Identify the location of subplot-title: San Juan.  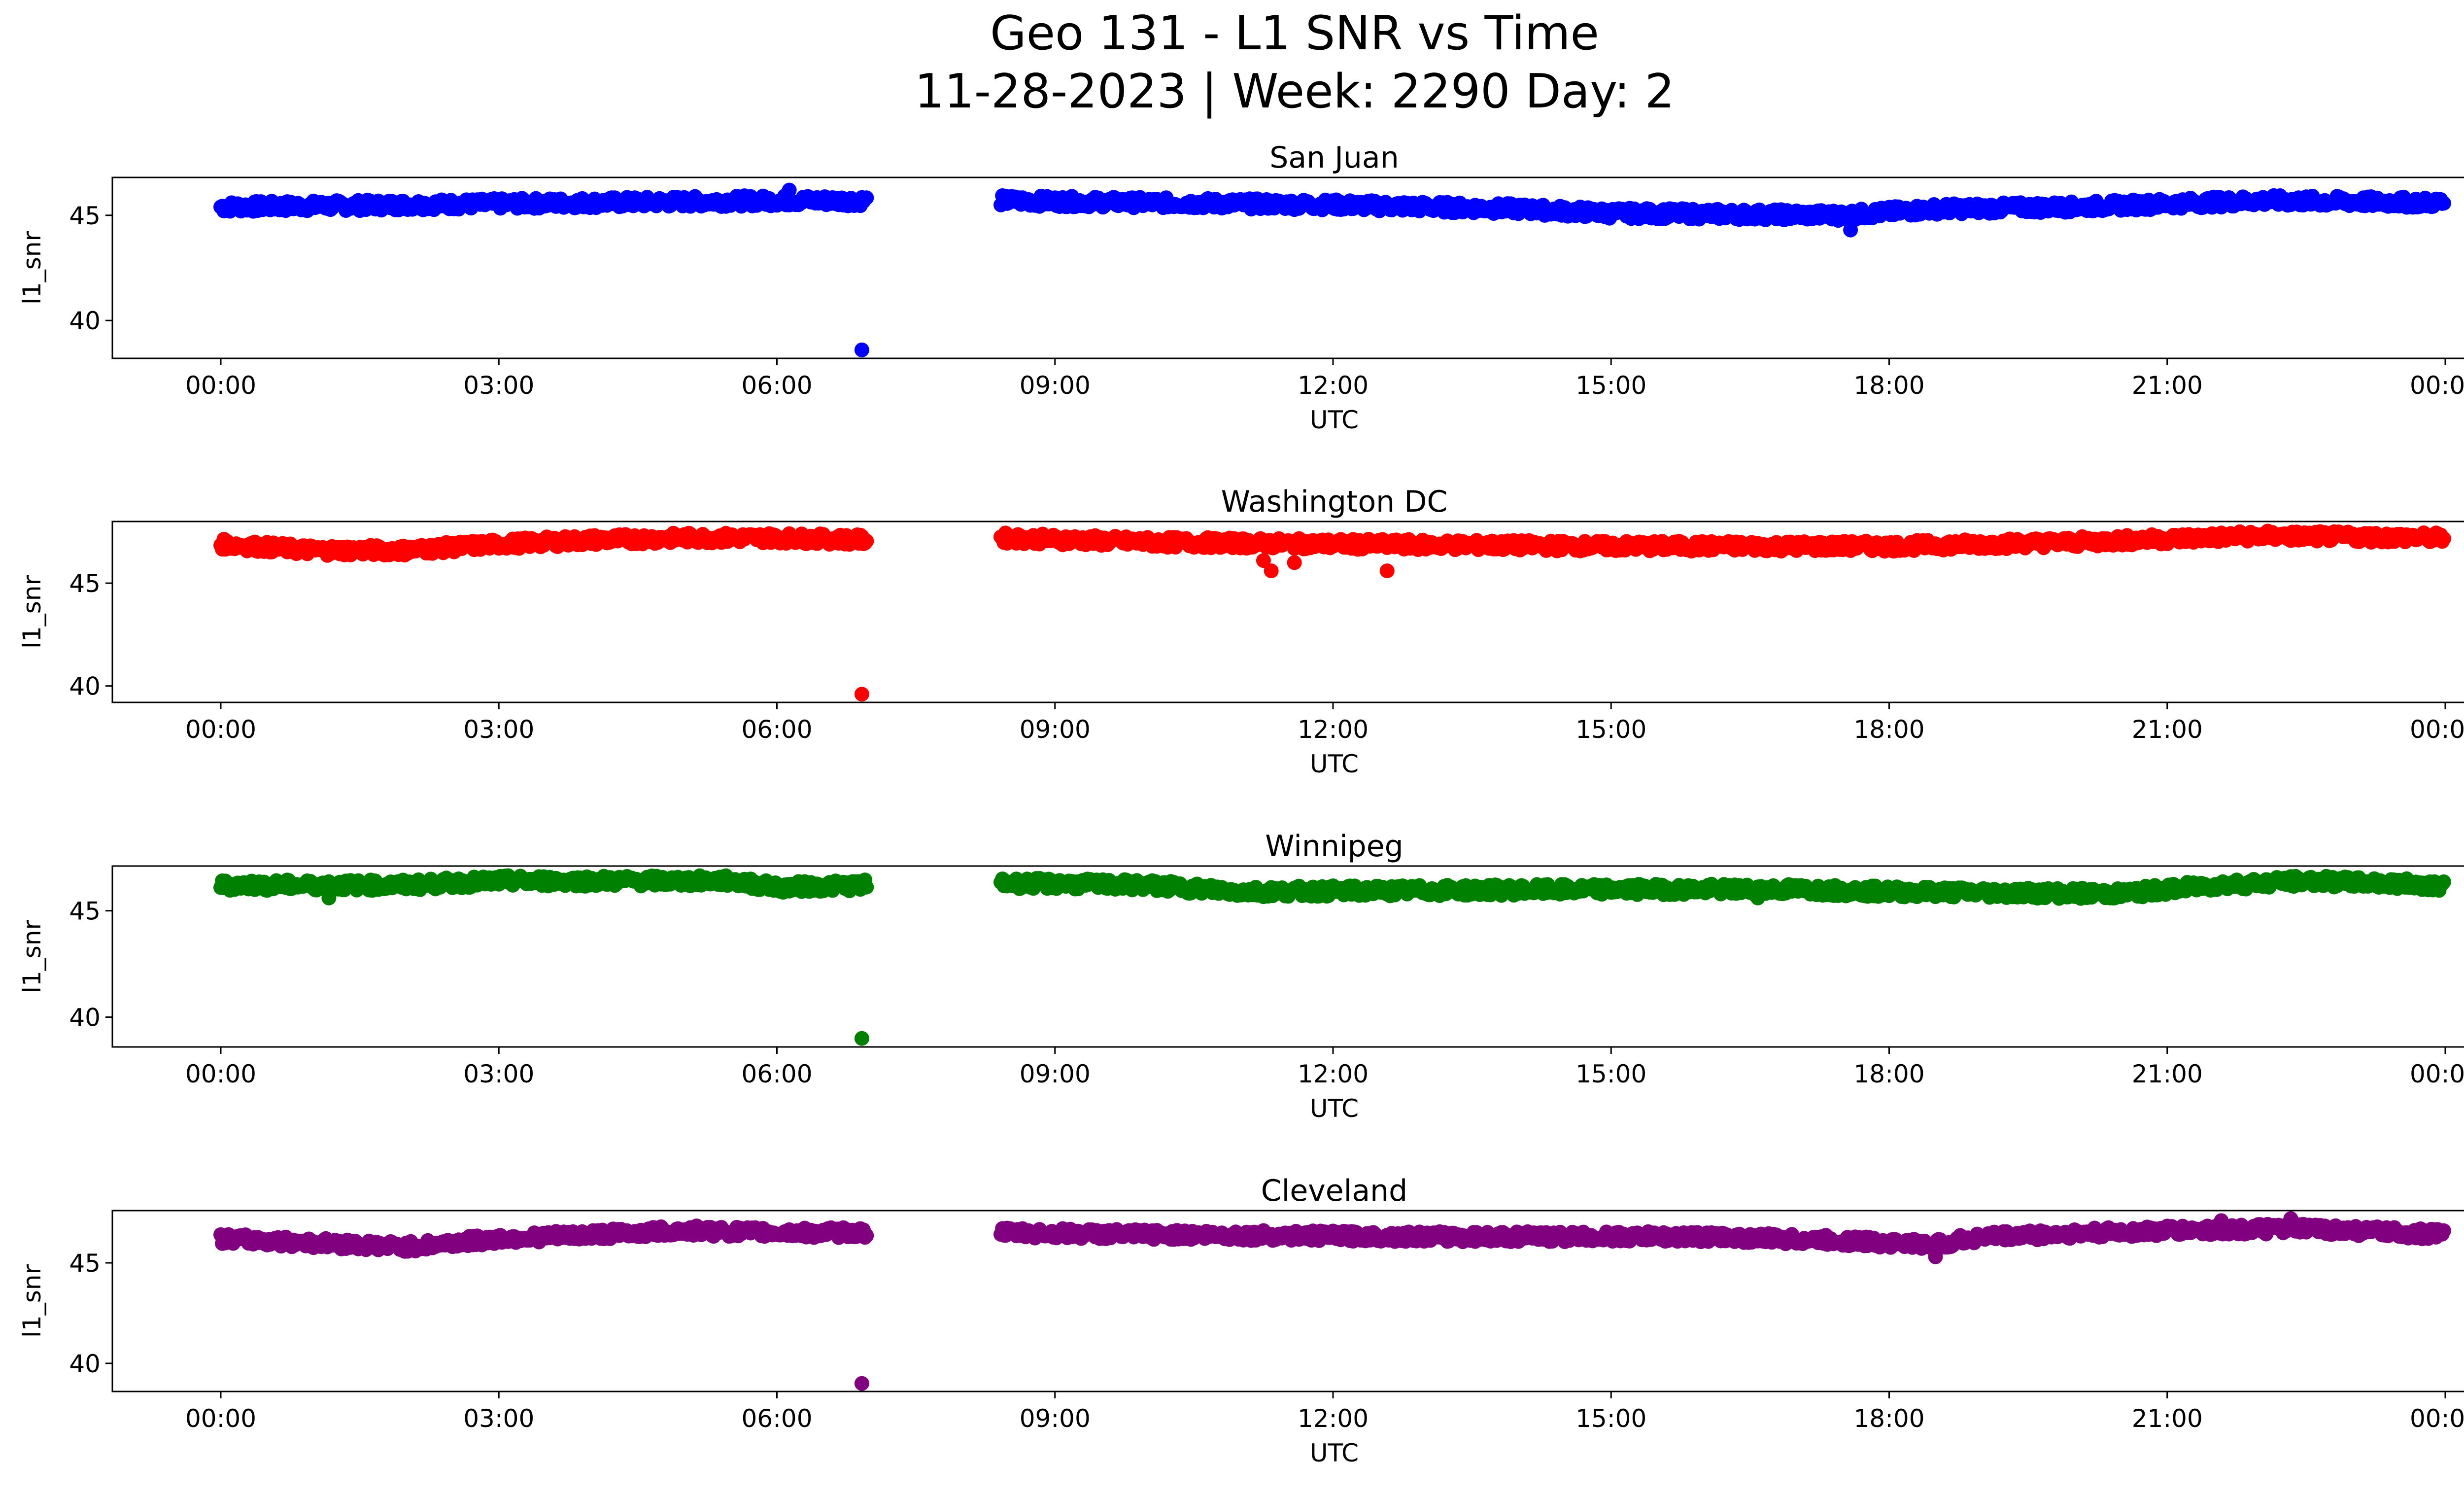
(1334, 157).